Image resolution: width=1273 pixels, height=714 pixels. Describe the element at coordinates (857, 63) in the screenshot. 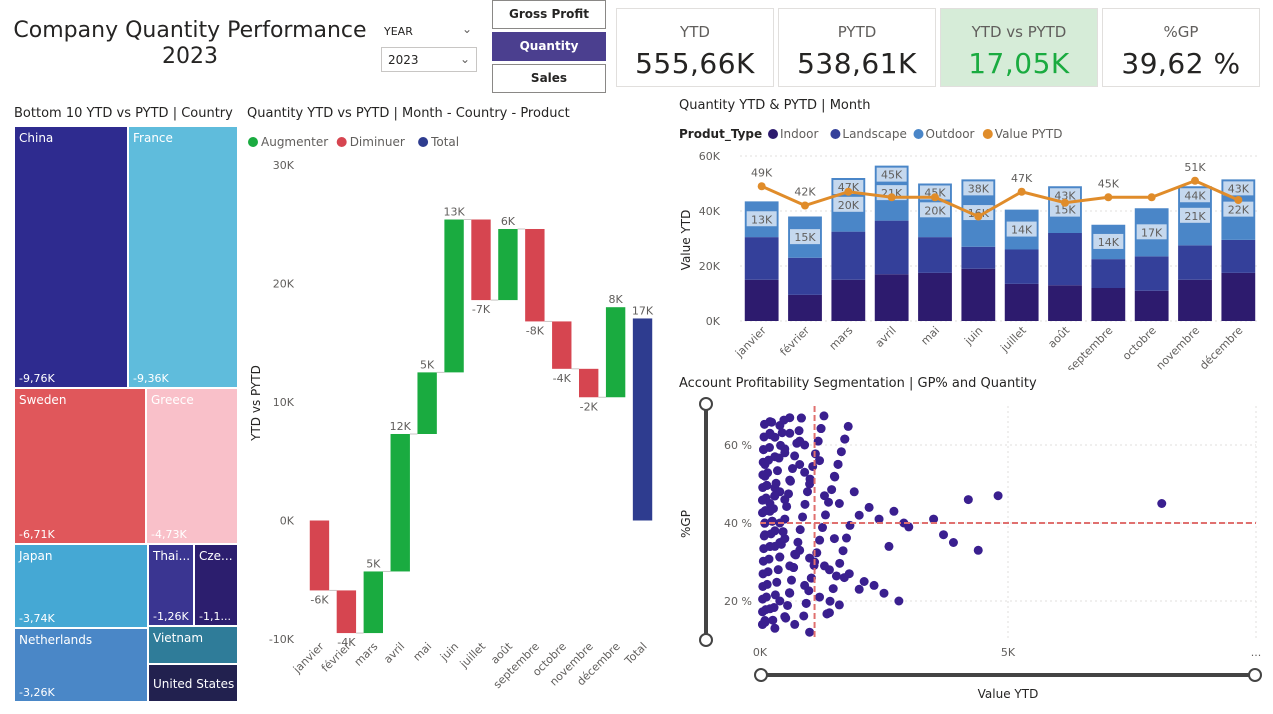

I see `kpi-value: 538,61K` at that location.